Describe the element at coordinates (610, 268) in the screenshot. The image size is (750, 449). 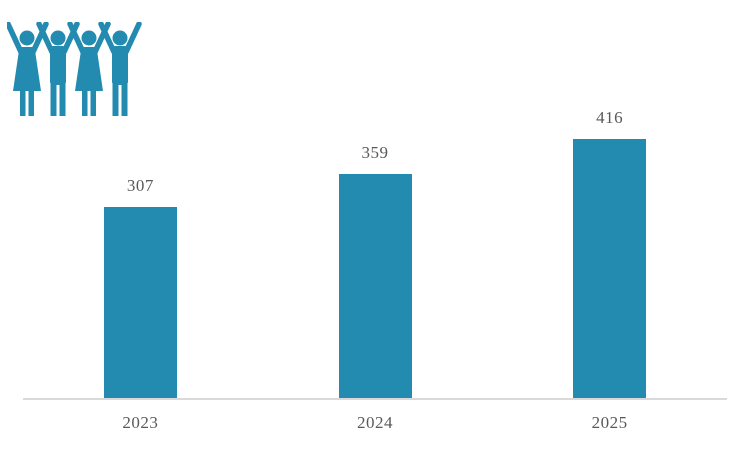
I see `bar-2025` at that location.